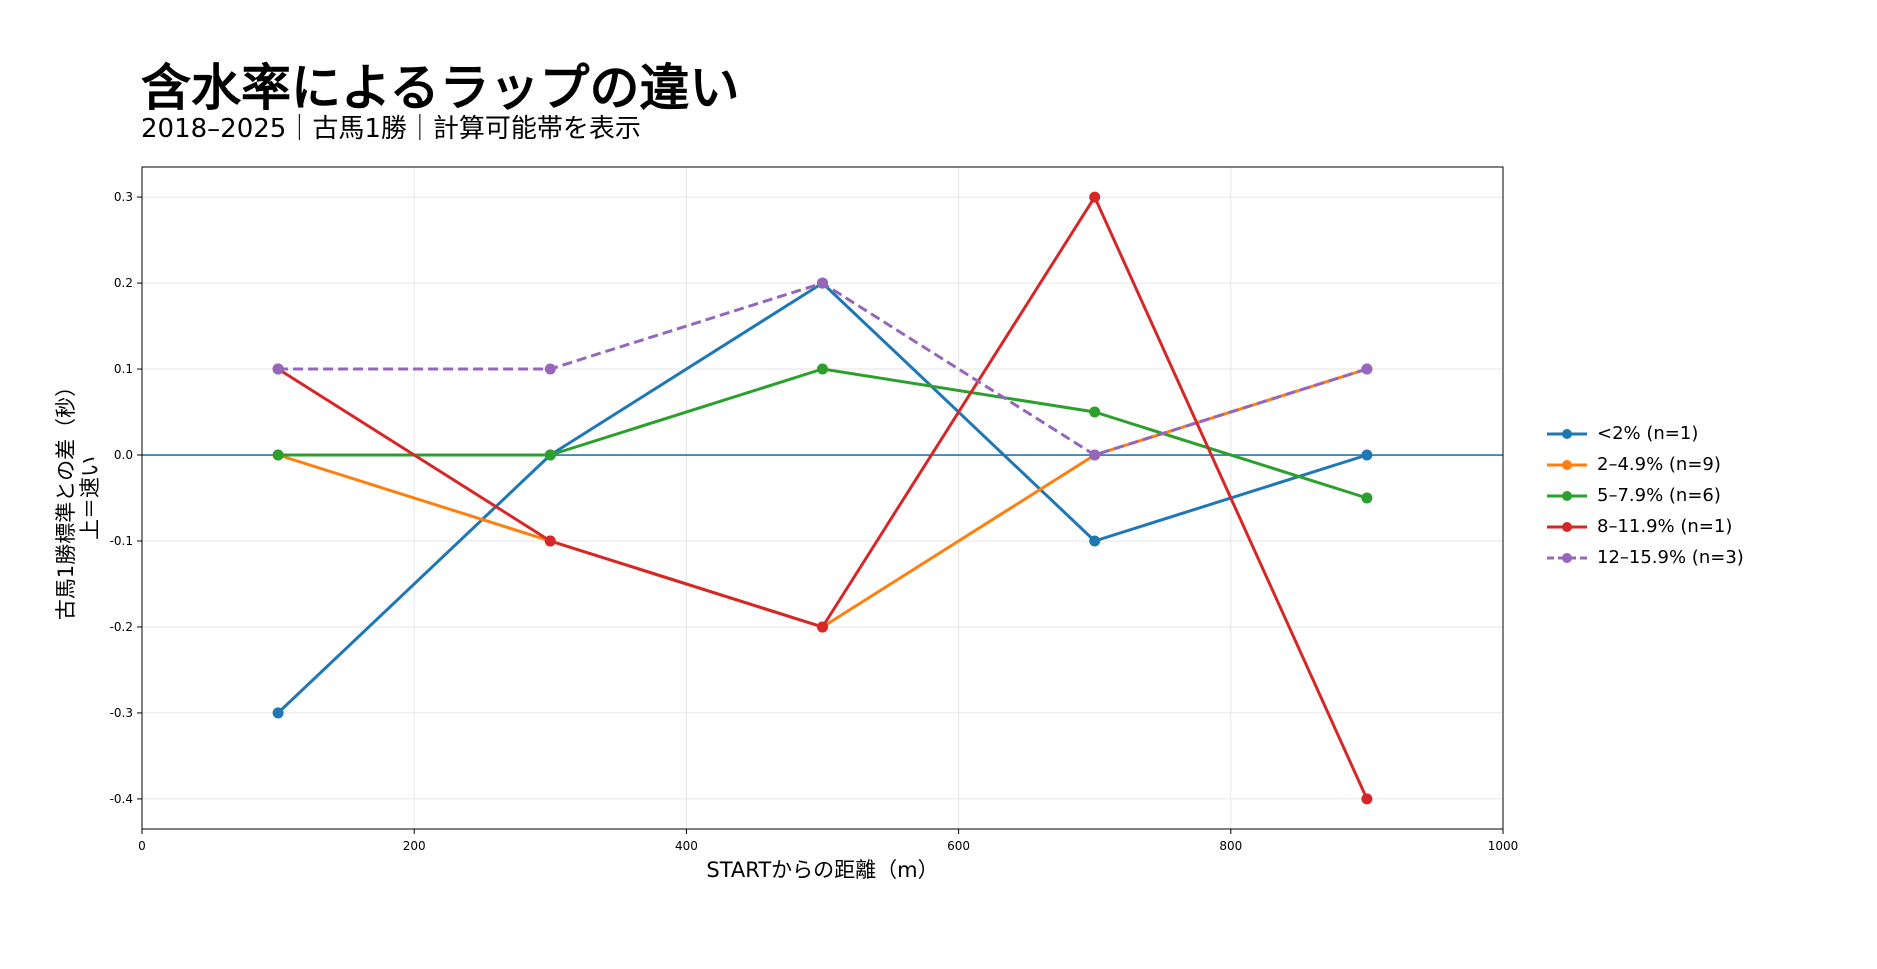 The width and height of the screenshot is (1877, 969). Describe the element at coordinates (822, 870) in the screenshot. I see `x-axis-label: STARTからの距離（m）` at that location.